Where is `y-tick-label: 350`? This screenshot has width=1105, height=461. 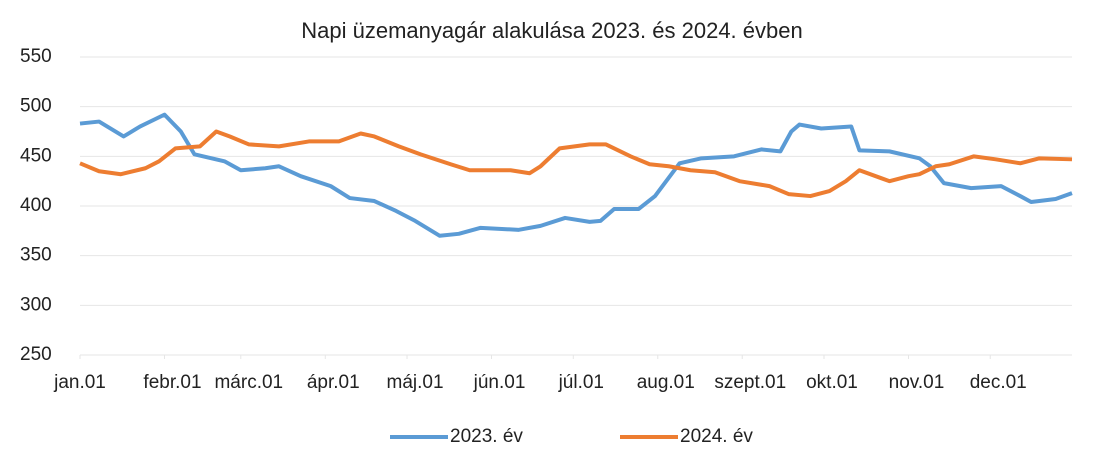
y-tick-label: 350 is located at coordinates (36, 255).